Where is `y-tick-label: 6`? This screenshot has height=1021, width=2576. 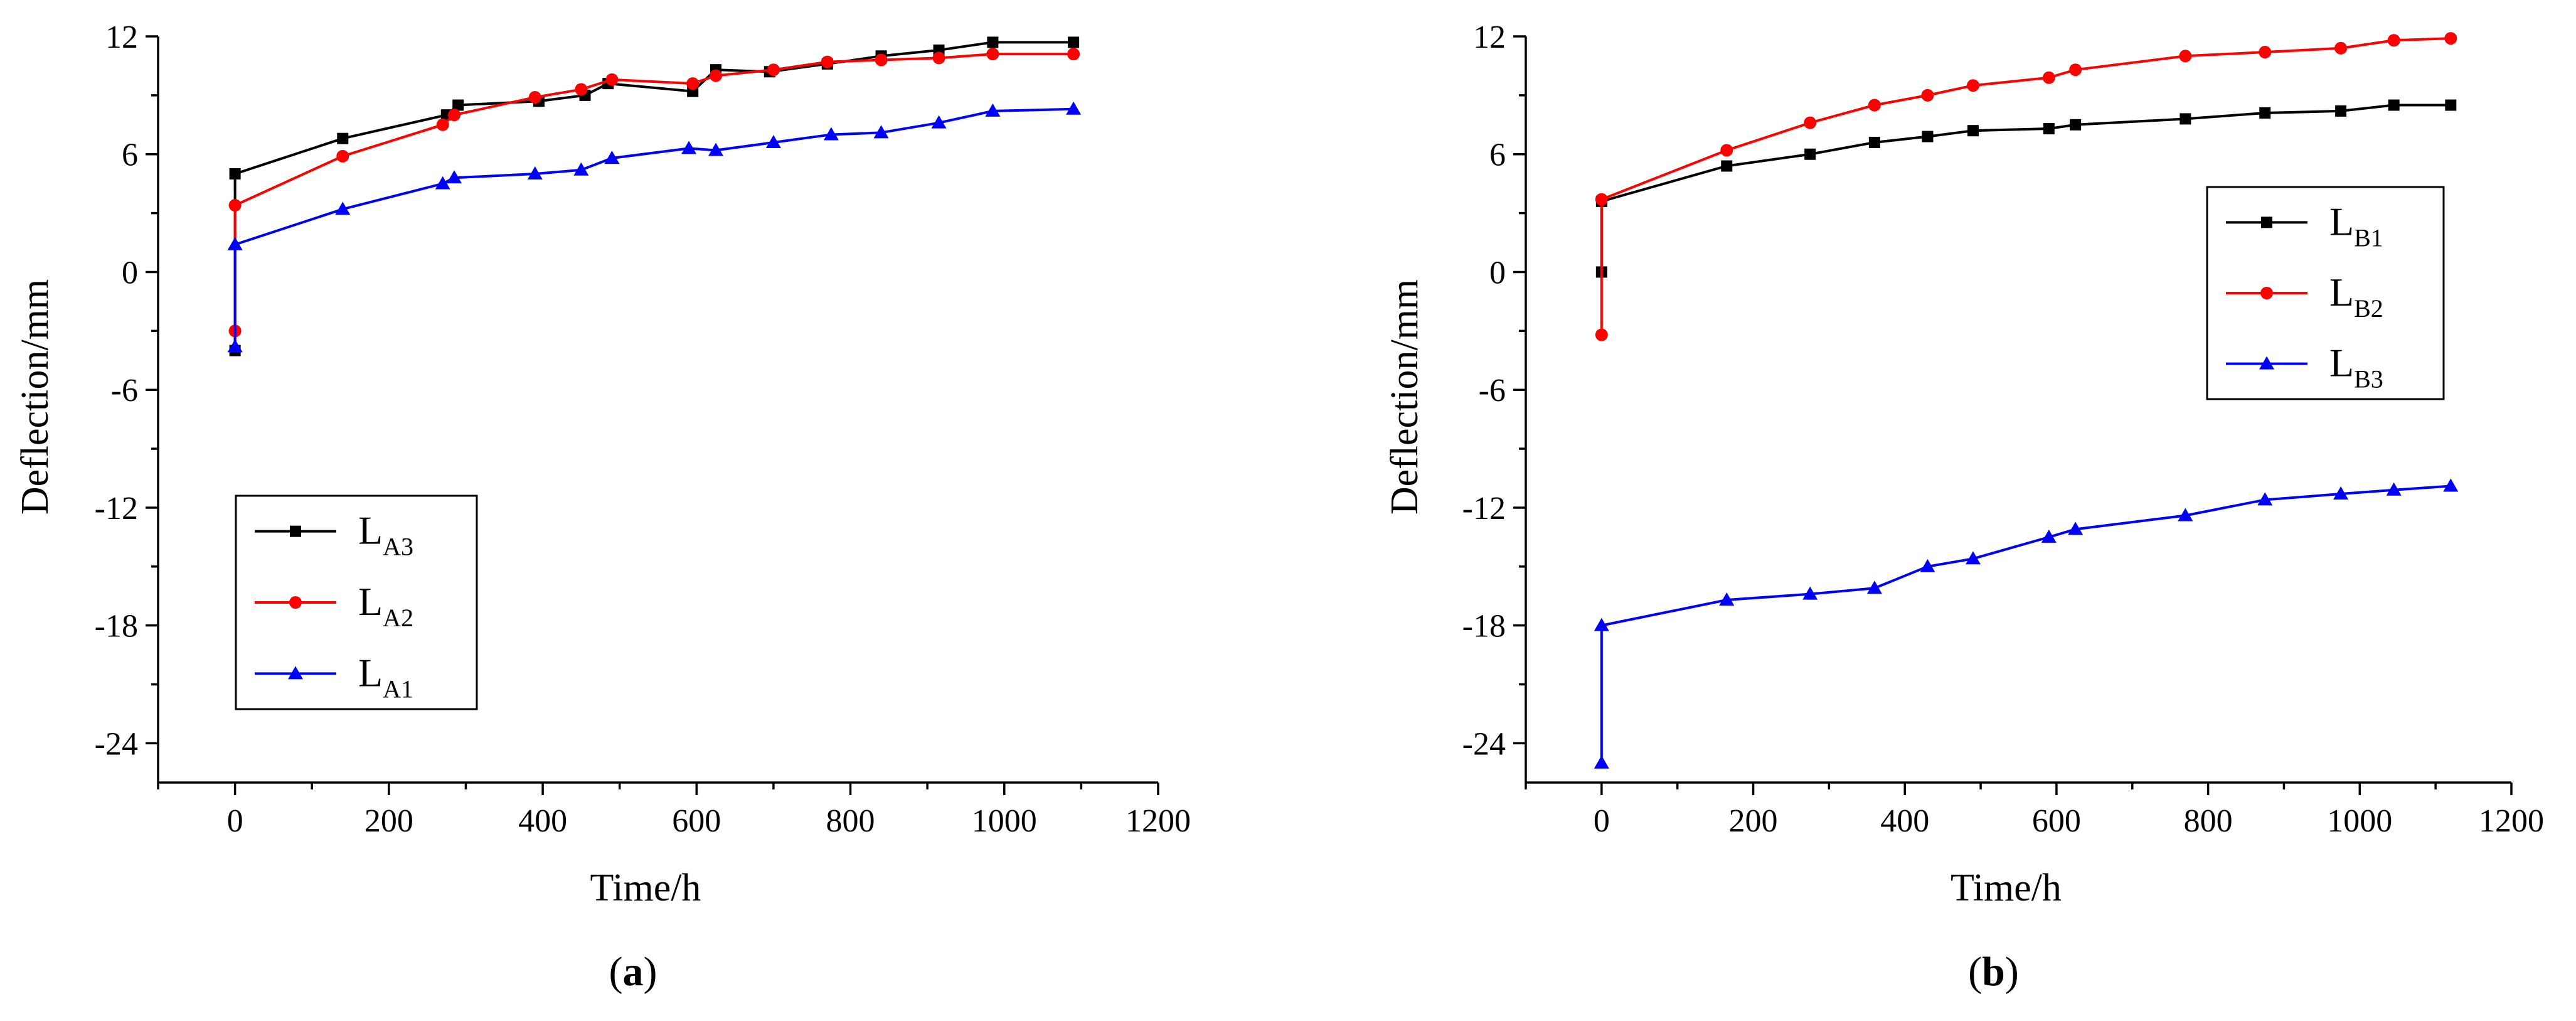
y-tick-label: 6 is located at coordinates (130, 155).